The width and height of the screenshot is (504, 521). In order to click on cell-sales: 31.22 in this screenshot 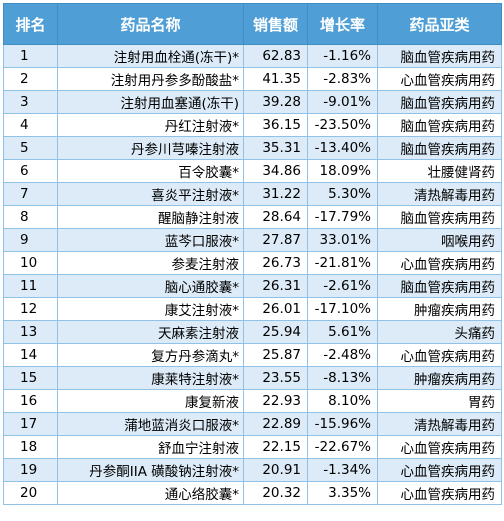, I will do `click(275, 194)`.